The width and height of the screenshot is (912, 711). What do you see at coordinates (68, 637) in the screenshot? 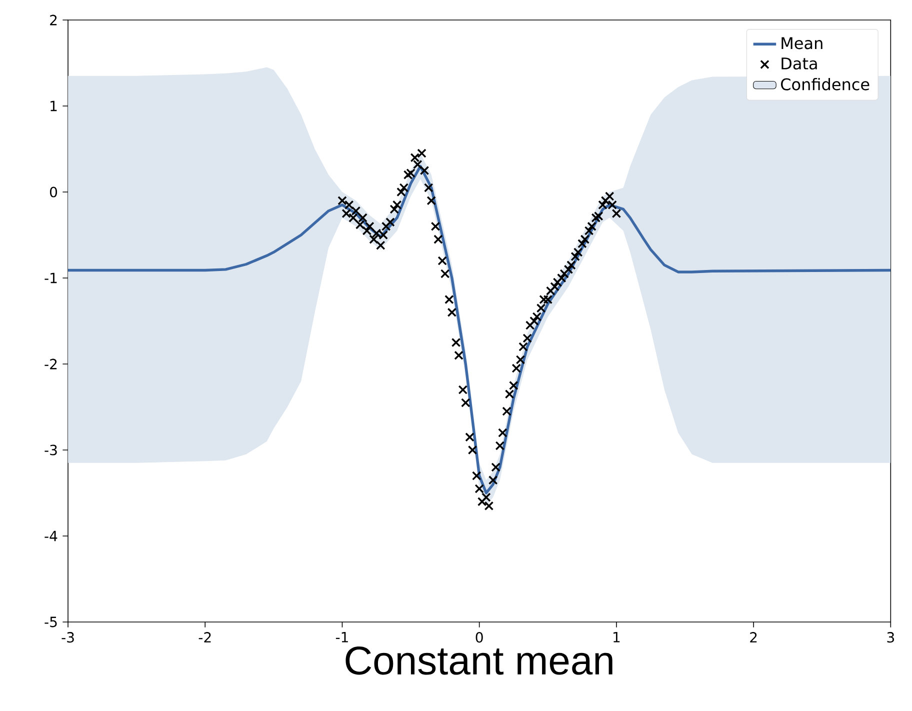
I see `x-tick-label: -3` at bounding box center [68, 637].